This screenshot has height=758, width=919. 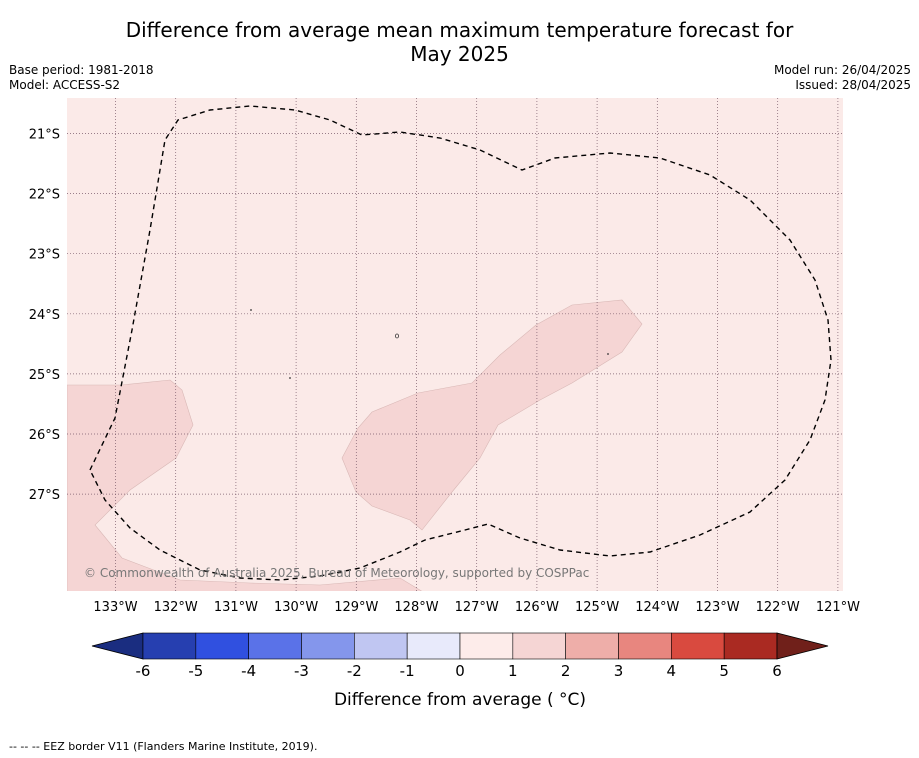 What do you see at coordinates (244, 485) in the screenshot?
I see `anomaly-patch-west` at bounding box center [244, 485].